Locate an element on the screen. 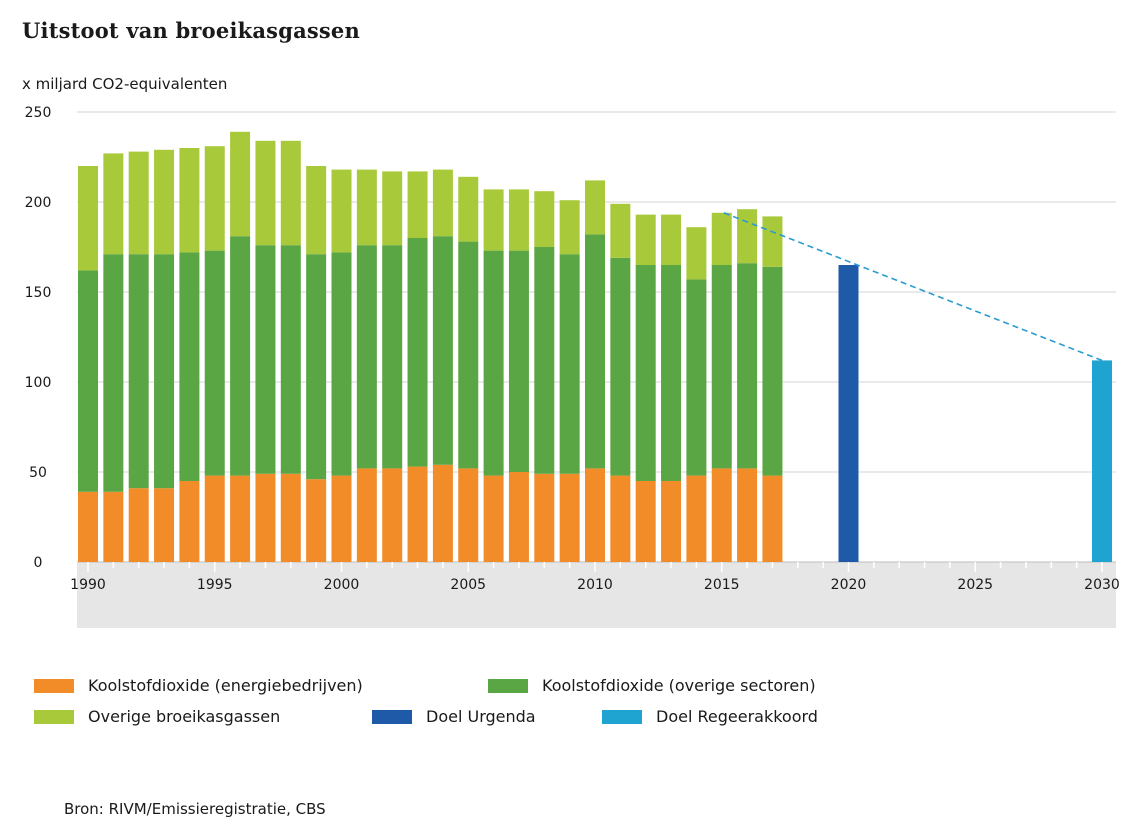 This screenshot has width=1141, height=835. y-axis-unit-label: x miljard CO2-equivalenten is located at coordinates (125, 84).